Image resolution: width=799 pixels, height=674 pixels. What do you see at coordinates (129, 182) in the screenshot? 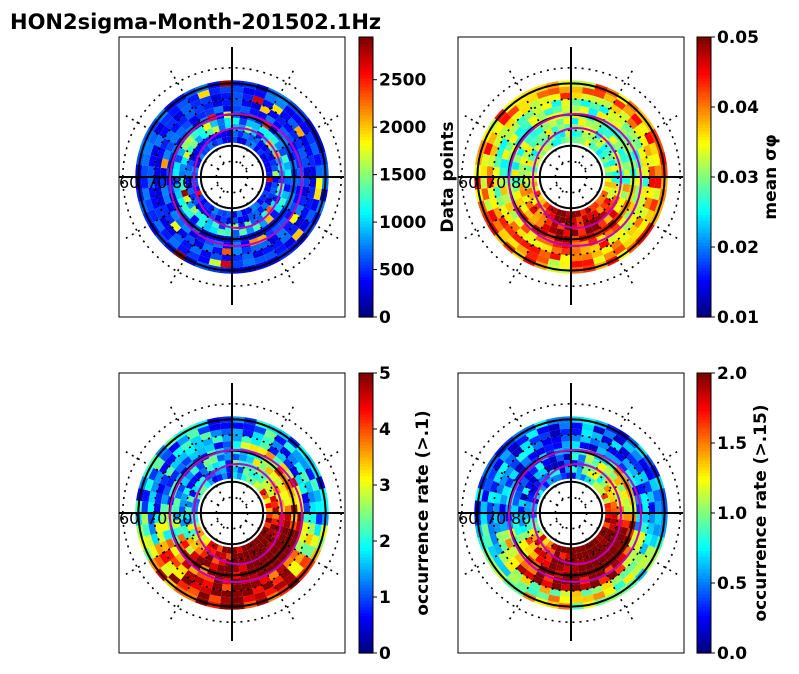
I see `lat-label: 60` at bounding box center [129, 182].